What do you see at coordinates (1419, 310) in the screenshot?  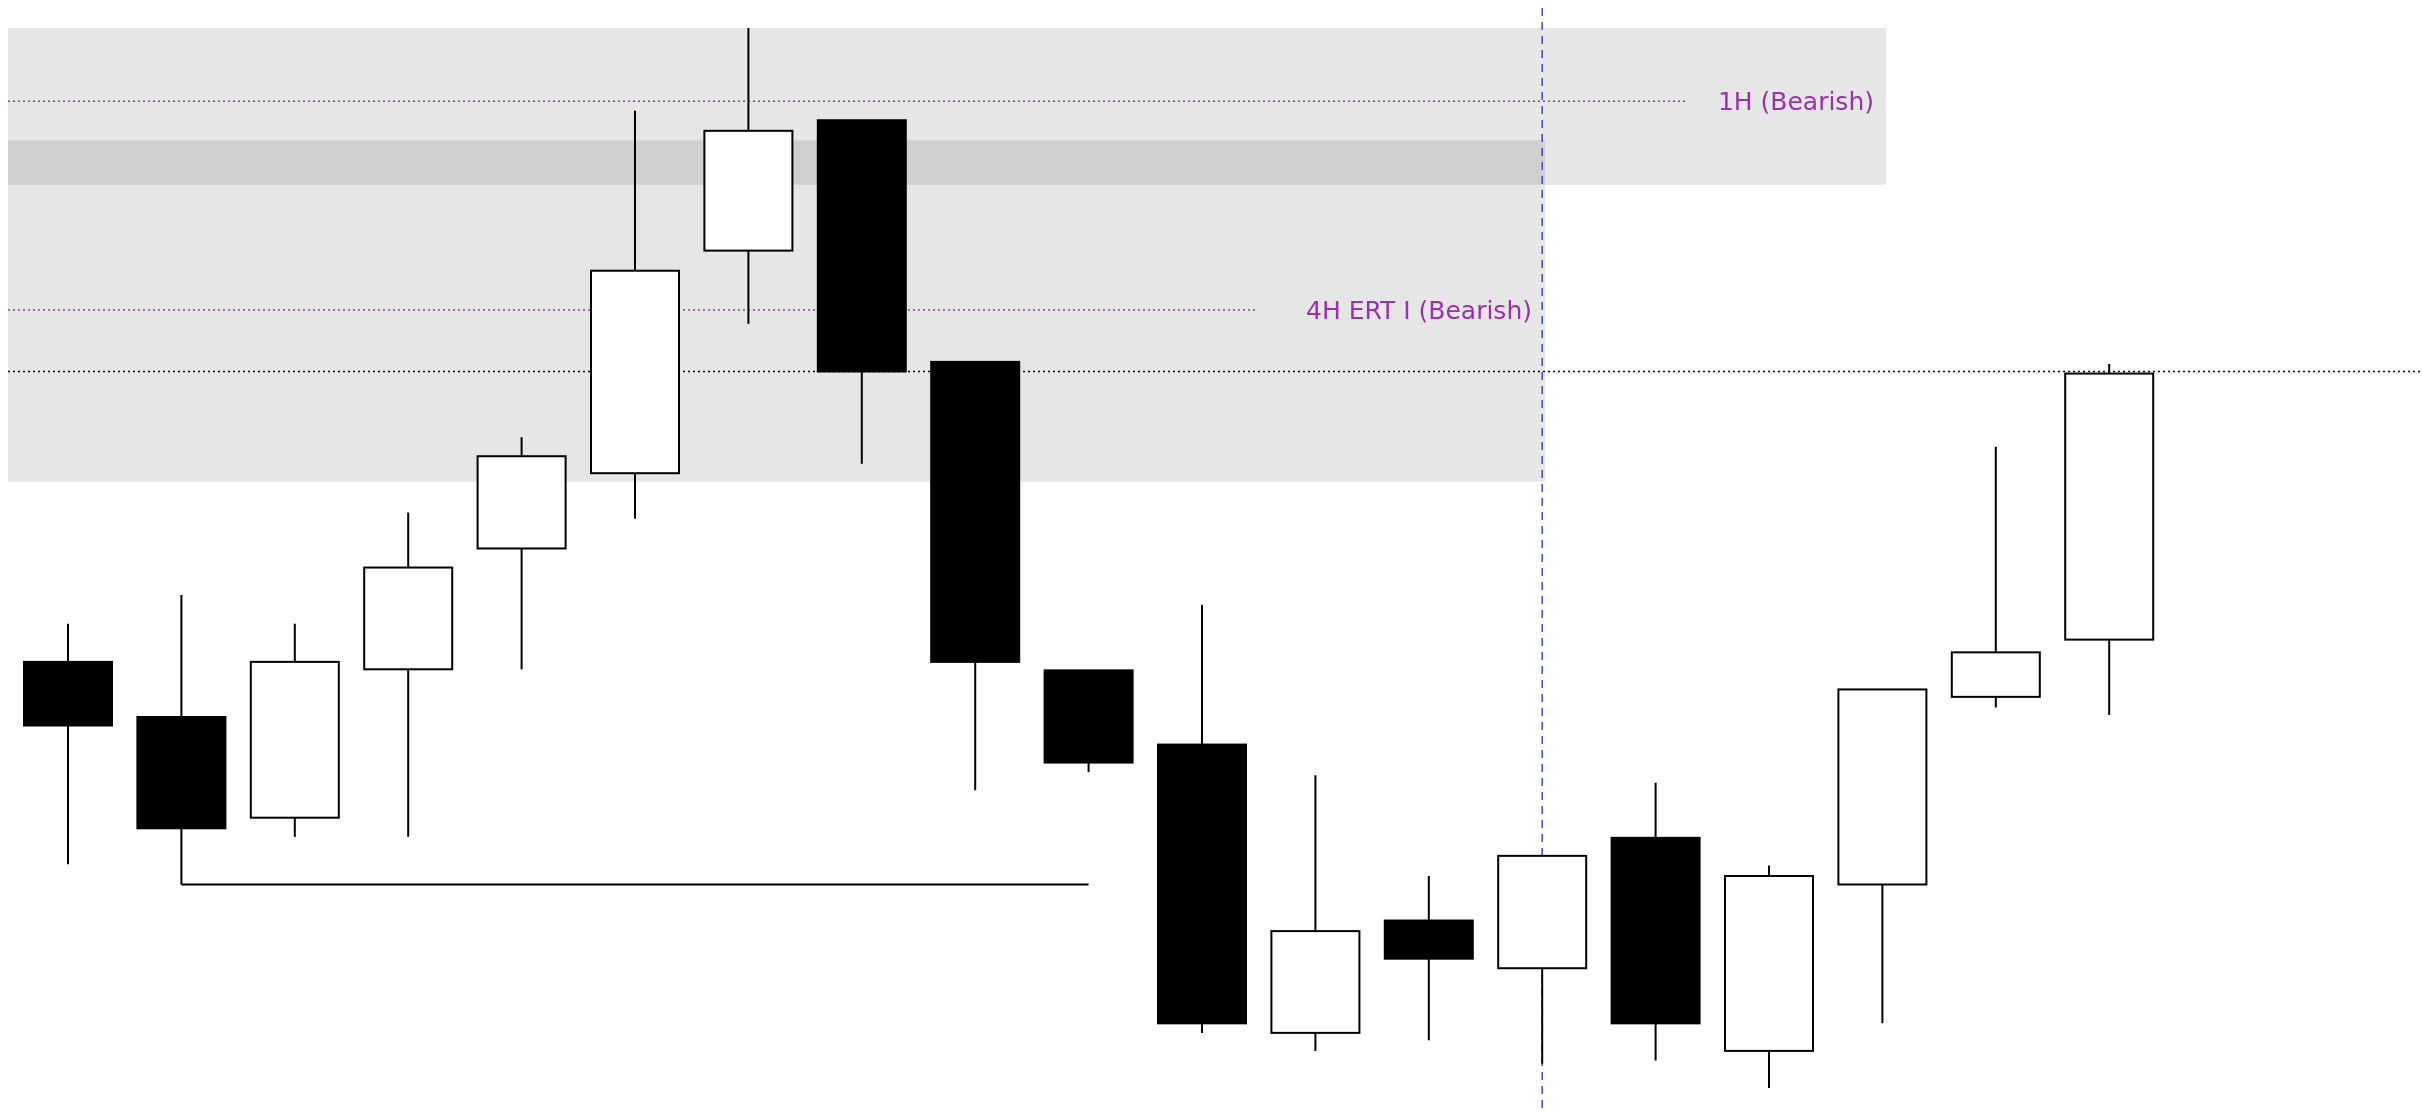 I see `ref-line-label: 4H ERT I (Bearish)` at bounding box center [1419, 310].